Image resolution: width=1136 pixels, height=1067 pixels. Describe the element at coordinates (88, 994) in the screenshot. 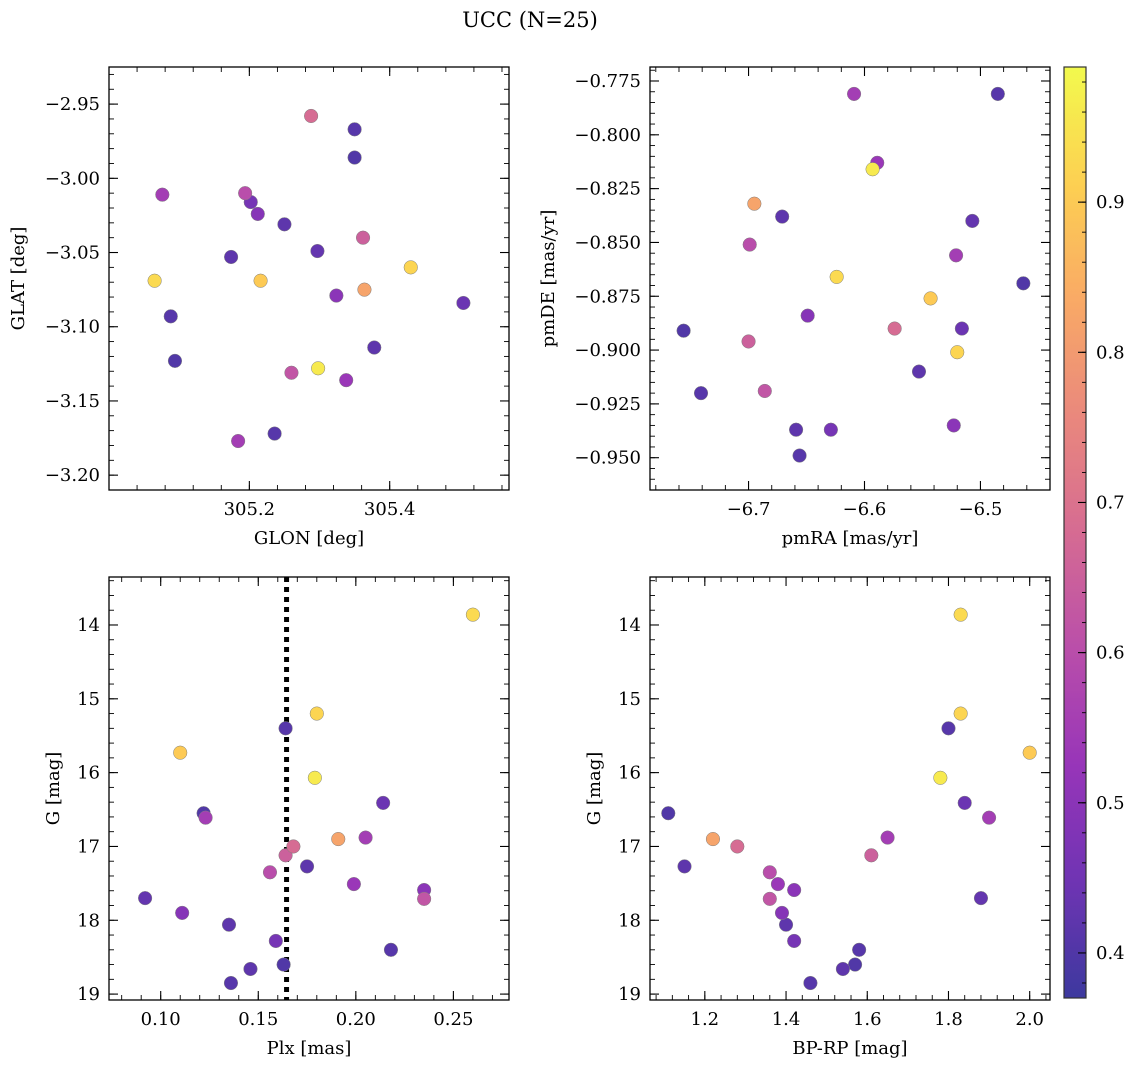

I see `y-tick-label: 19` at that location.